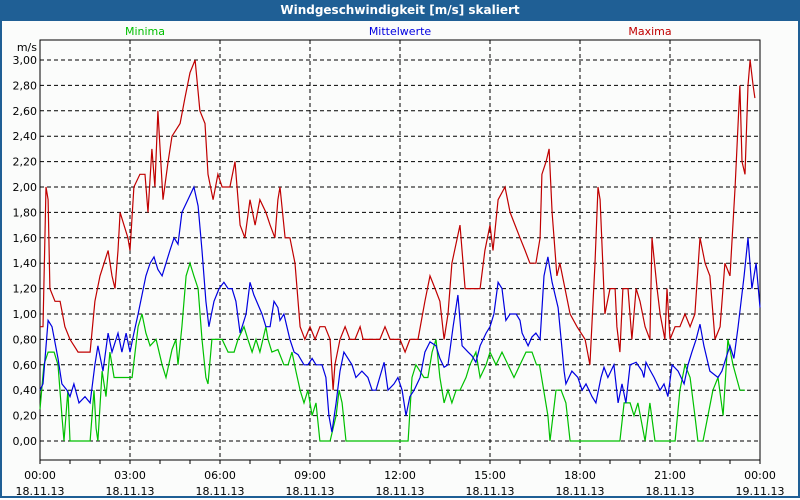 This screenshot has width=800, height=500. What do you see at coordinates (400, 10) in the screenshot?
I see `chart-title: Windgeschwindigkeit [m/s] skaliert` at bounding box center [400, 10].